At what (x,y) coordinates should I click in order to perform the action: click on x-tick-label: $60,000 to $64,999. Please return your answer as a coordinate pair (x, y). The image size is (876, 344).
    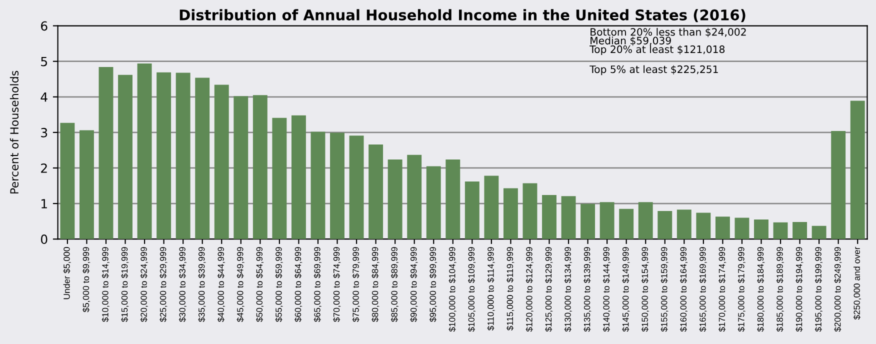
    Looking at the image, I should click on (298, 284).